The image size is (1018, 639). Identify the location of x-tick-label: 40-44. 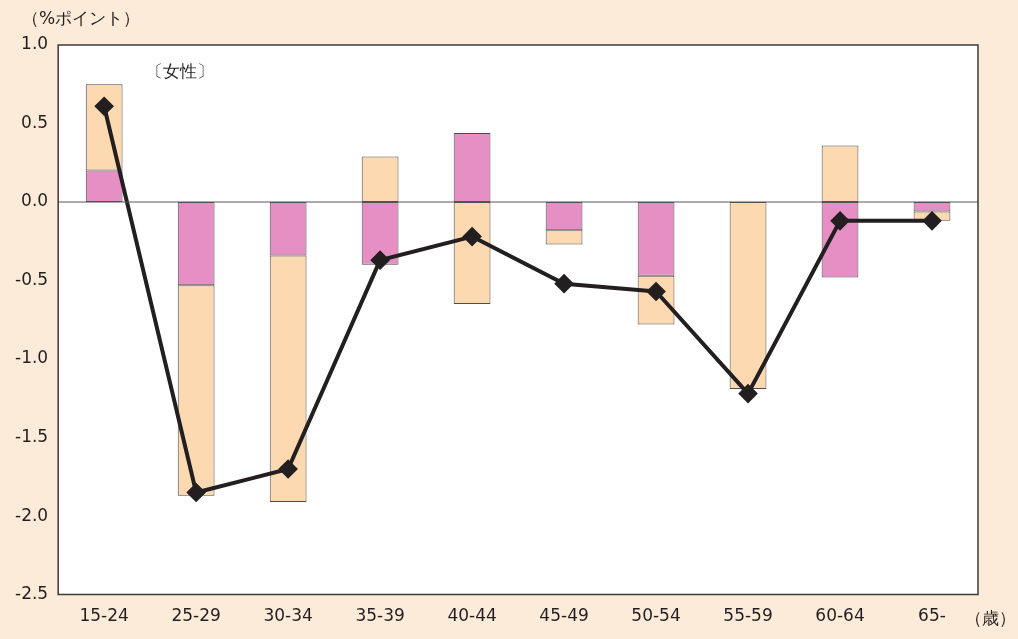
(472, 615).